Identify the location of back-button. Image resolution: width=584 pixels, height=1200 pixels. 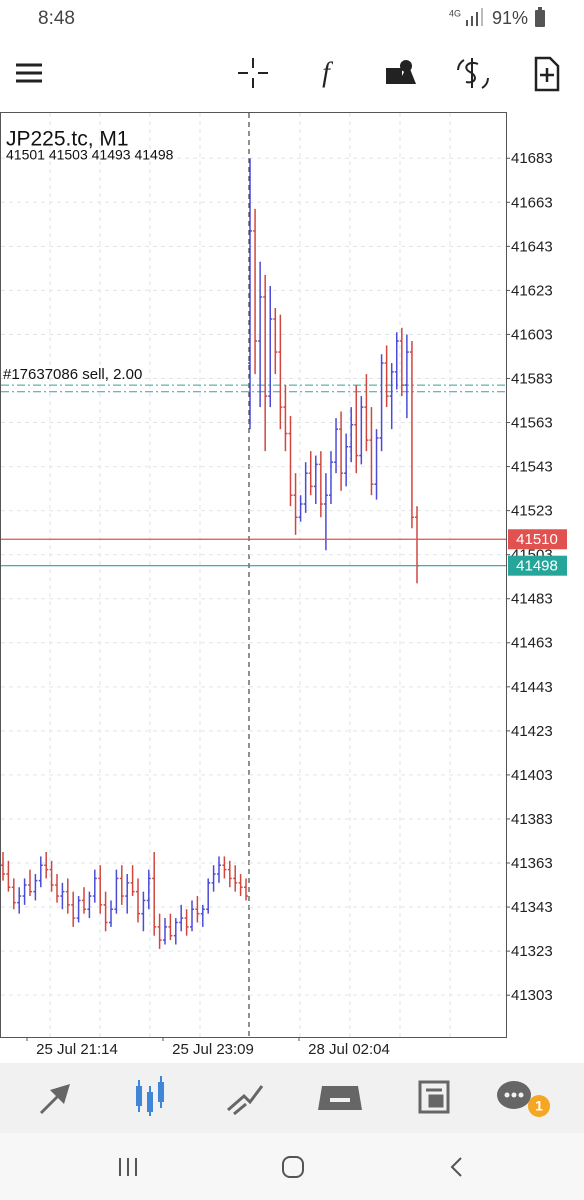
(456, 1167).